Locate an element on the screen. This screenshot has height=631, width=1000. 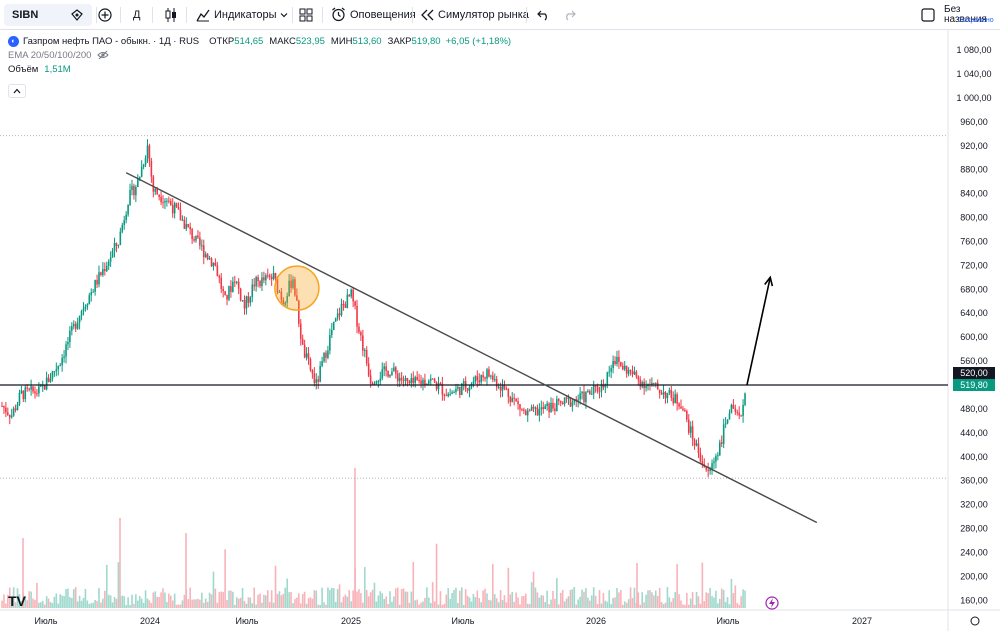
replay-icon is located at coordinates (427, 15).